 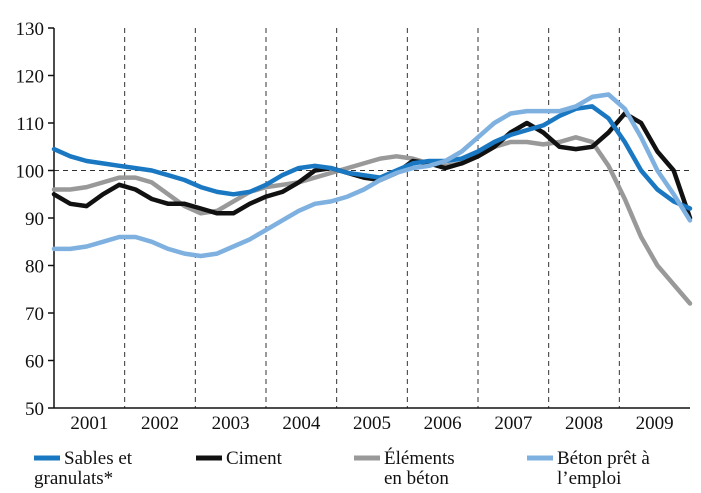 What do you see at coordinates (513, 423) in the screenshot?
I see `x-tick-label: 2007` at bounding box center [513, 423].